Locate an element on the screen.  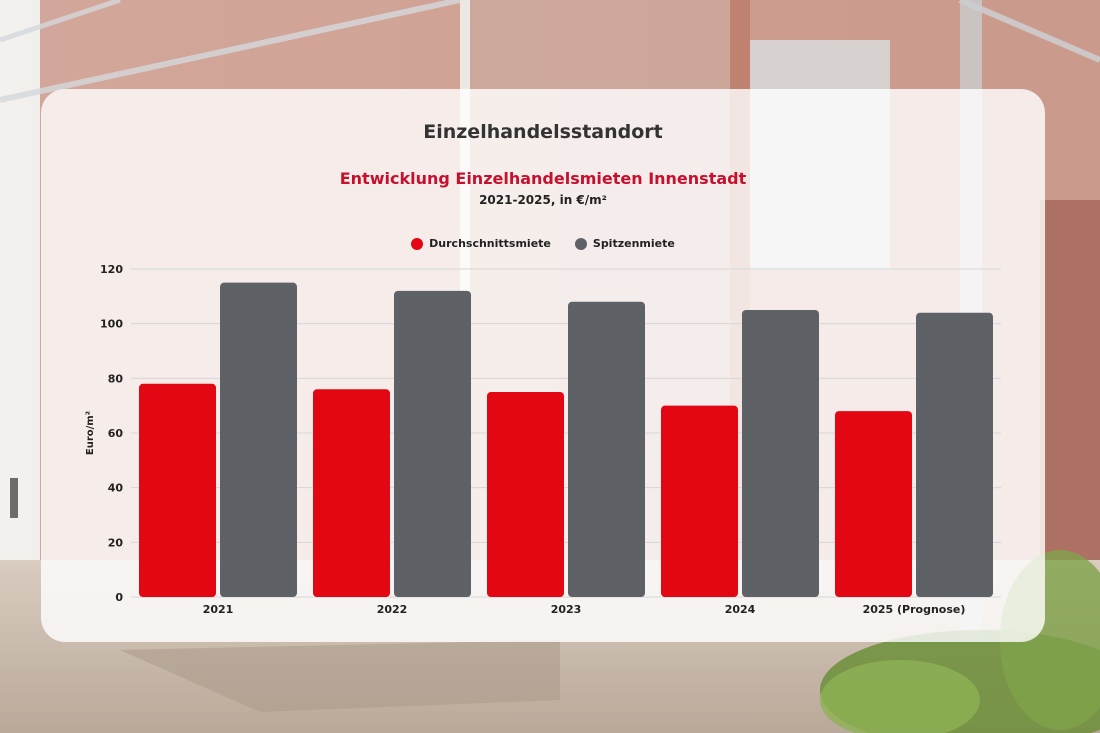
y-tick-label: 80 is located at coordinates (116, 378).